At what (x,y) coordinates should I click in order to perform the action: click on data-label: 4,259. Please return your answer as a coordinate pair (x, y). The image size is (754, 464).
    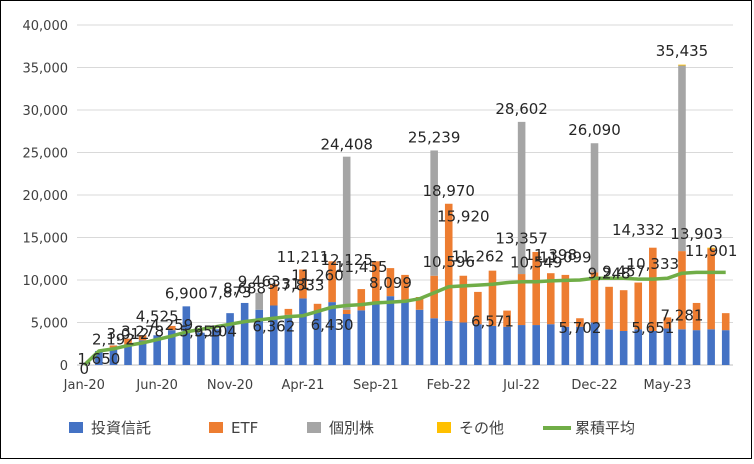
    Looking at the image, I should click on (171, 325).